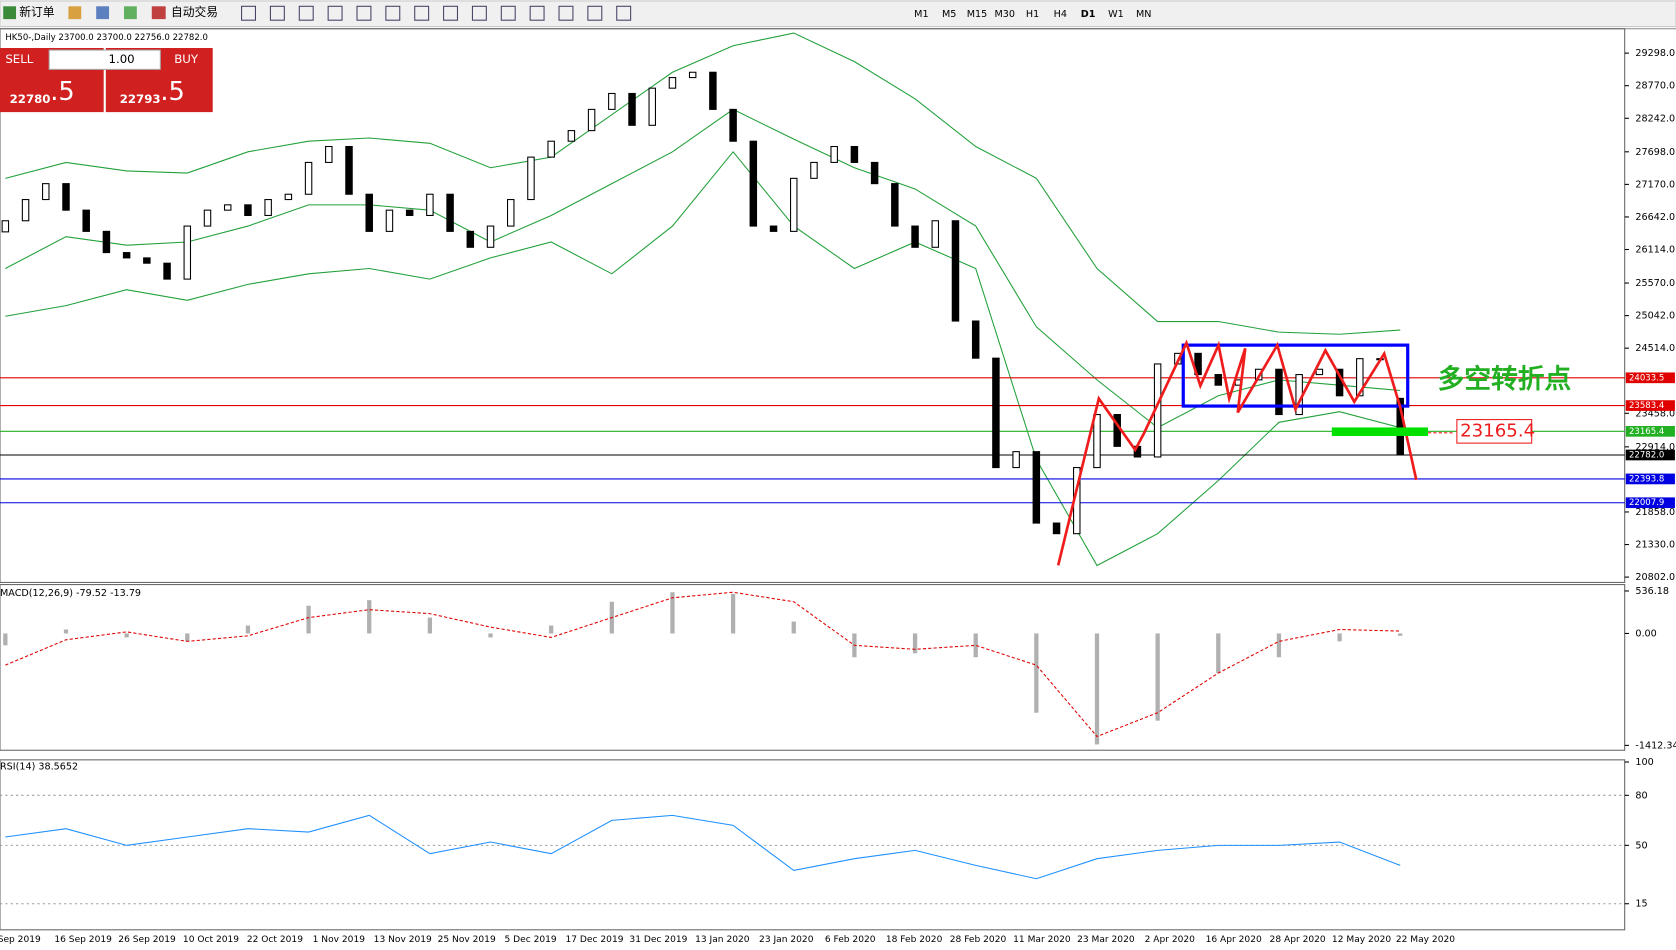 This screenshot has width=1676, height=950. I want to click on timeframe: W1, so click(1116, 14).